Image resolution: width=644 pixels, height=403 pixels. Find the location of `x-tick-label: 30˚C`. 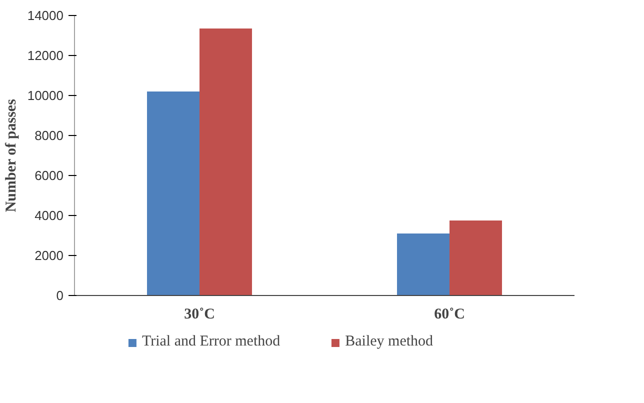

x-tick-label: 30˚C is located at coordinates (199, 314).